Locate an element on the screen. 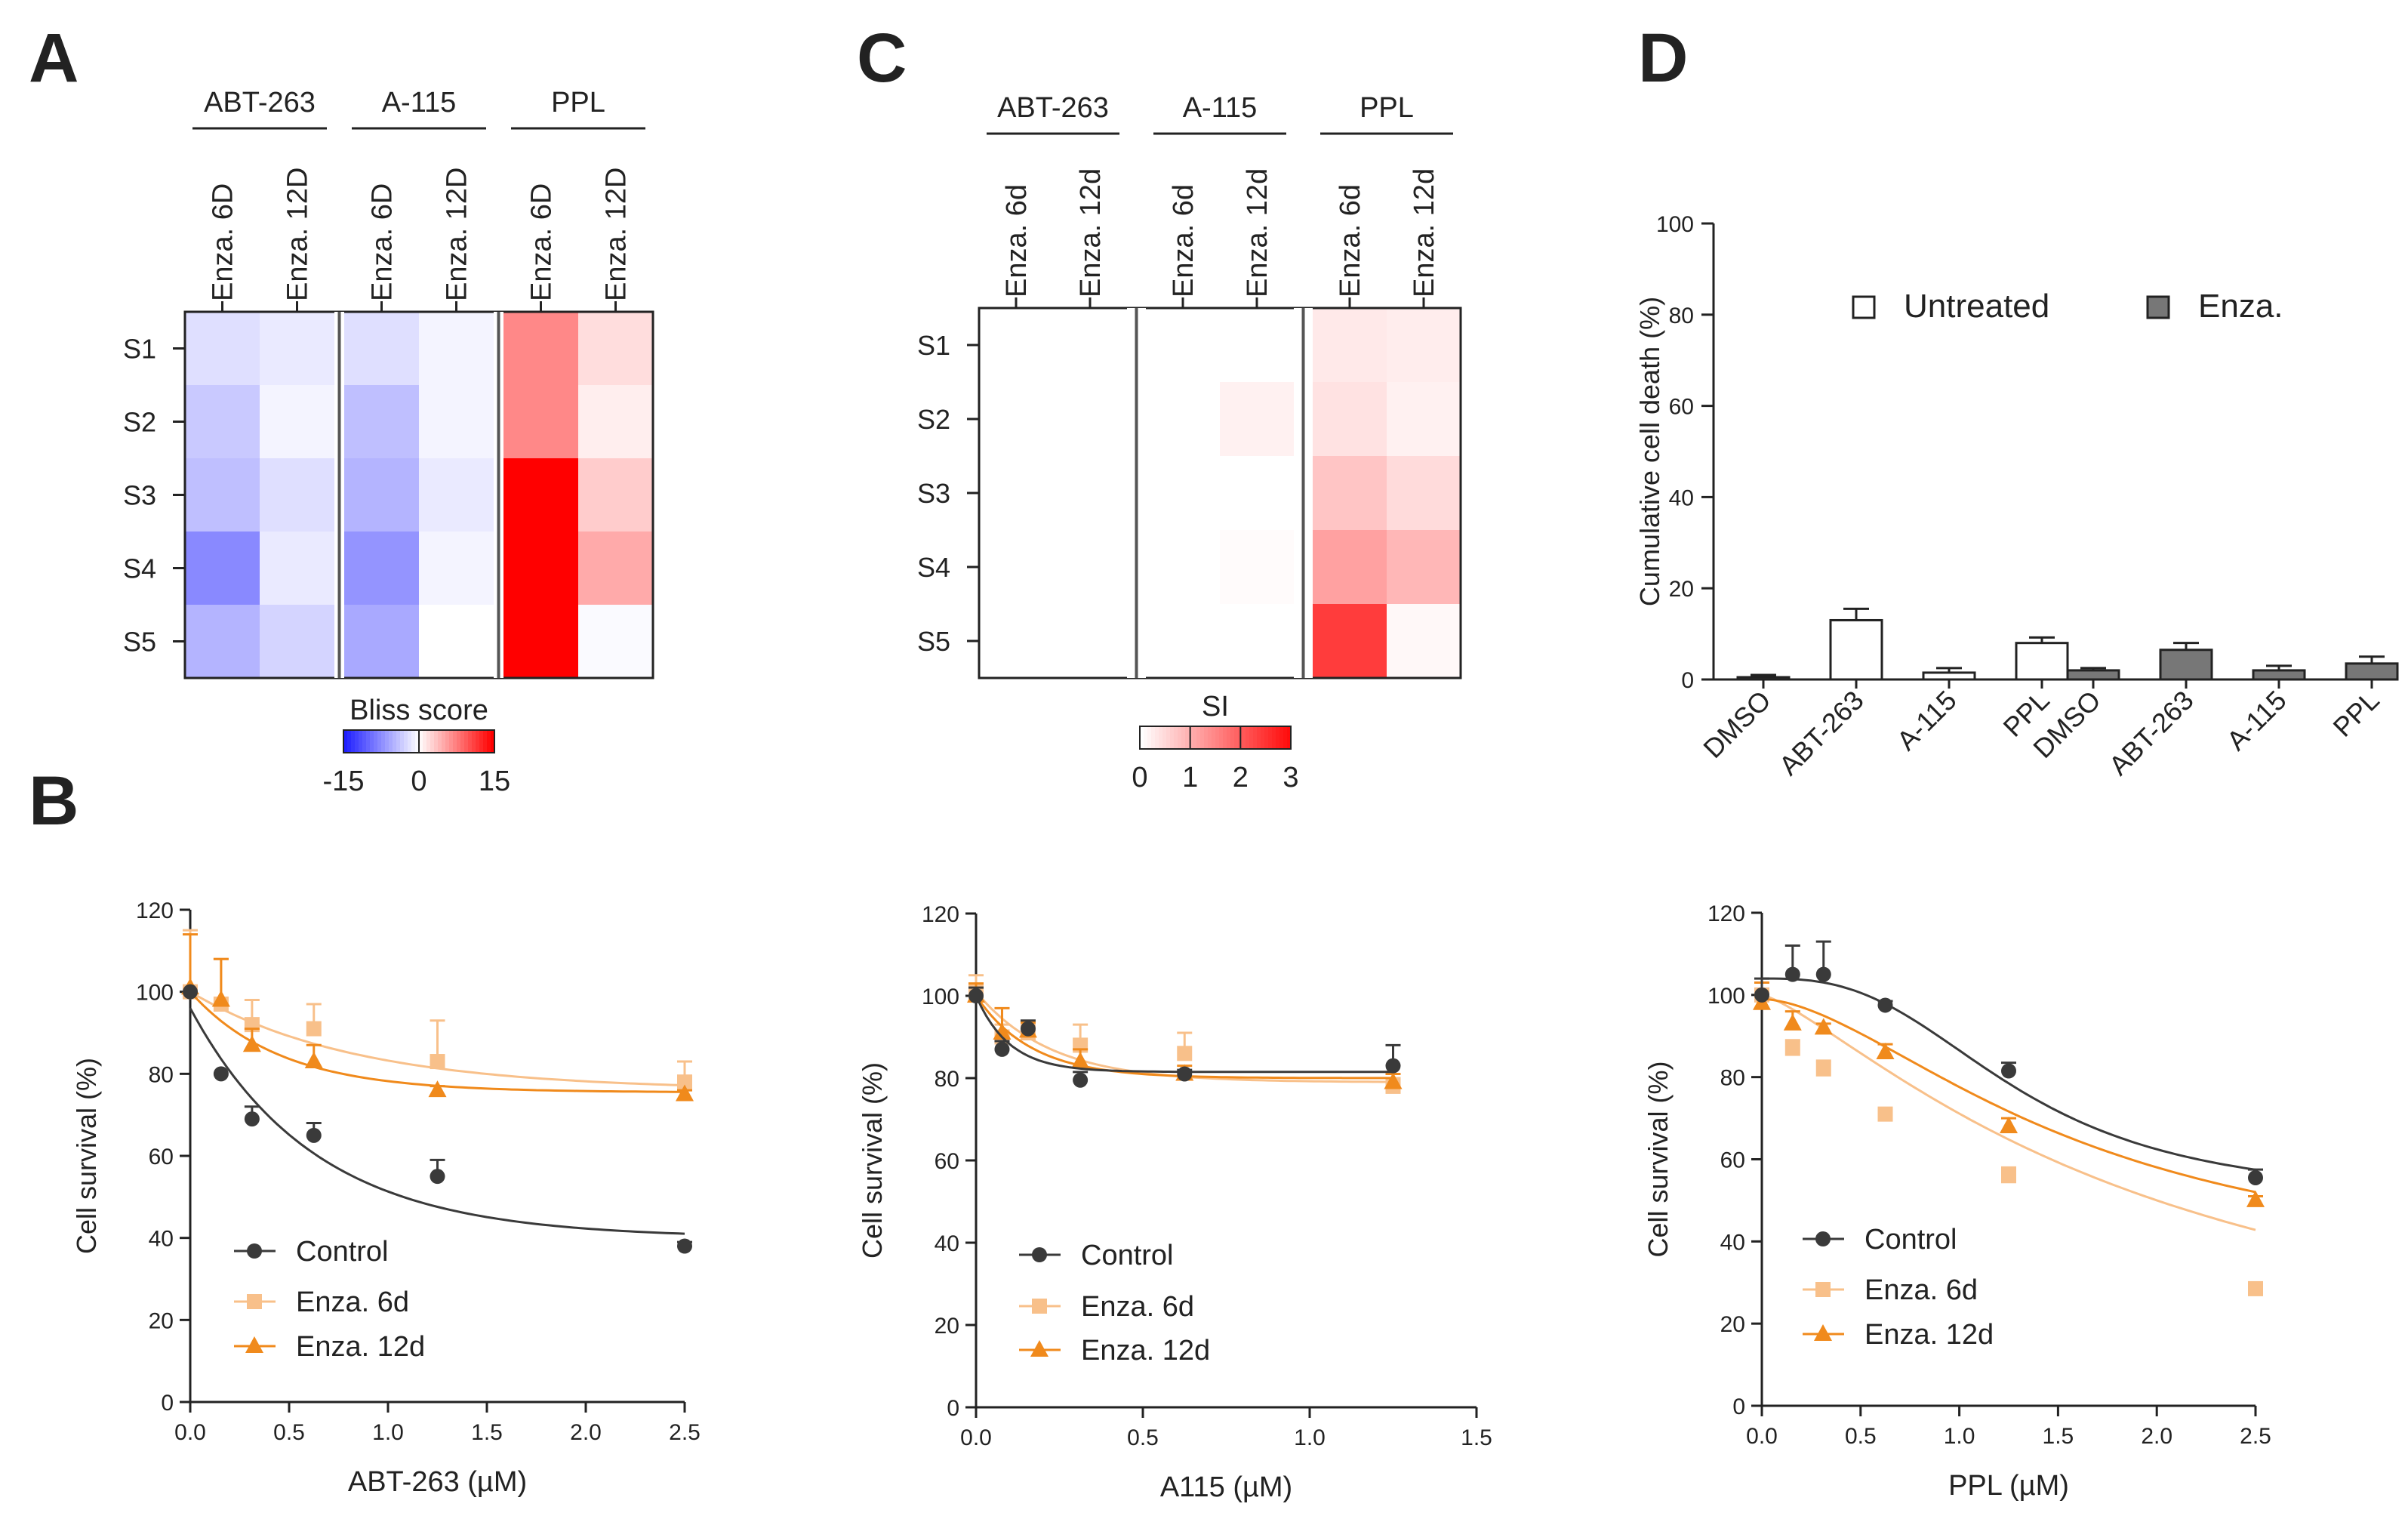  y-tick-label: 0 is located at coordinates (1688, 680).